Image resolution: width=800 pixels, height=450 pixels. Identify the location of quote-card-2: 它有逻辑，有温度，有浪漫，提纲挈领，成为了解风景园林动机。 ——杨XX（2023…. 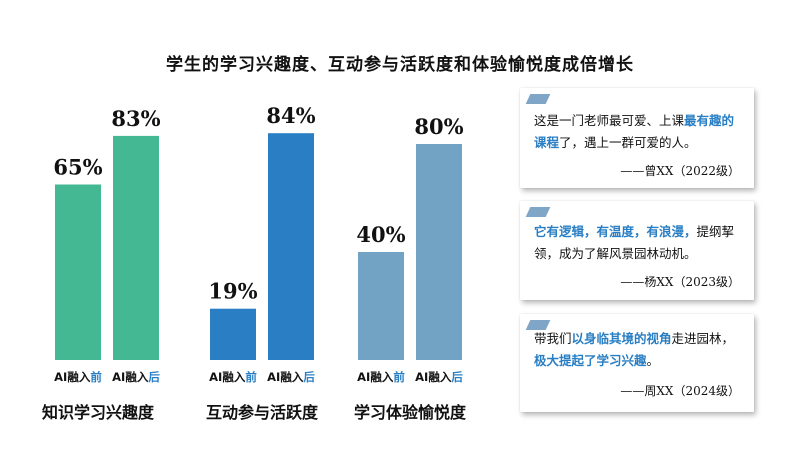
(637, 250).